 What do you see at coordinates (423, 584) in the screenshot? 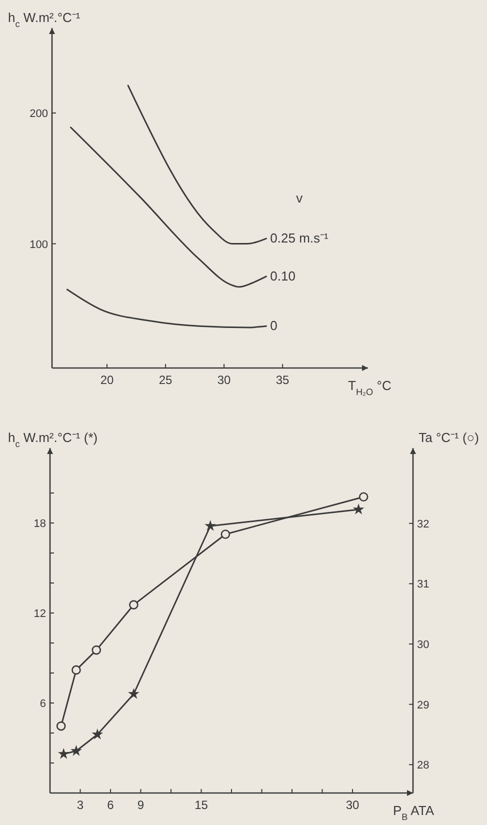
I see `y2-tick-label: 31` at bounding box center [423, 584].